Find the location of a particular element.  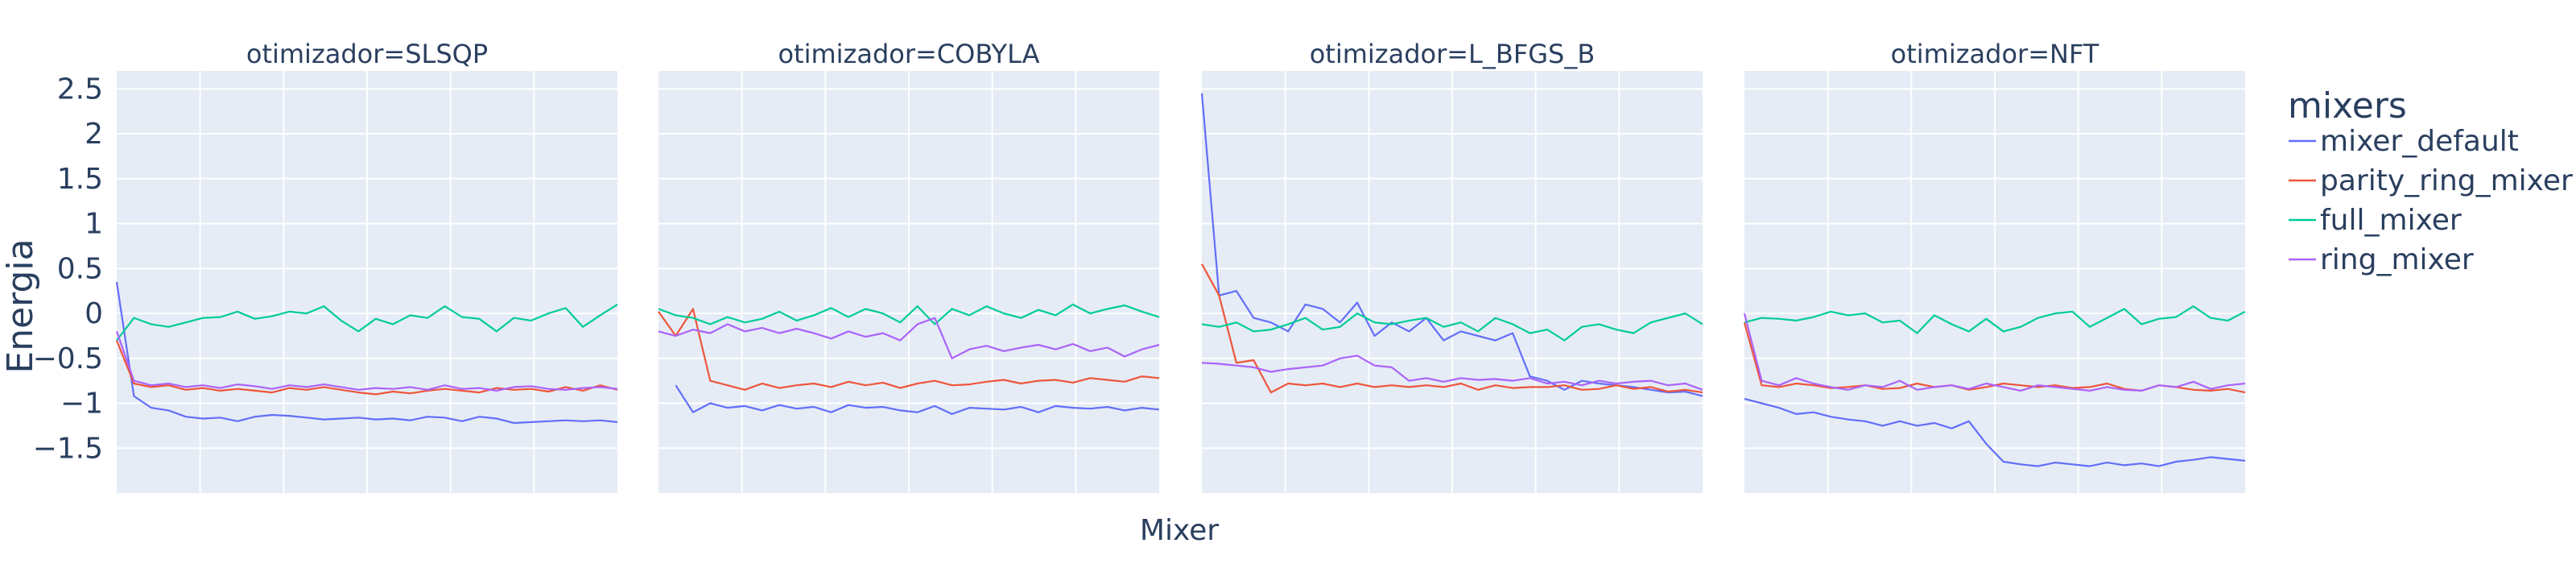

y-axis: 2.5 2 1.5 1 0.5 0 −0.5 −1 −1.5 is located at coordinates (68, 269).